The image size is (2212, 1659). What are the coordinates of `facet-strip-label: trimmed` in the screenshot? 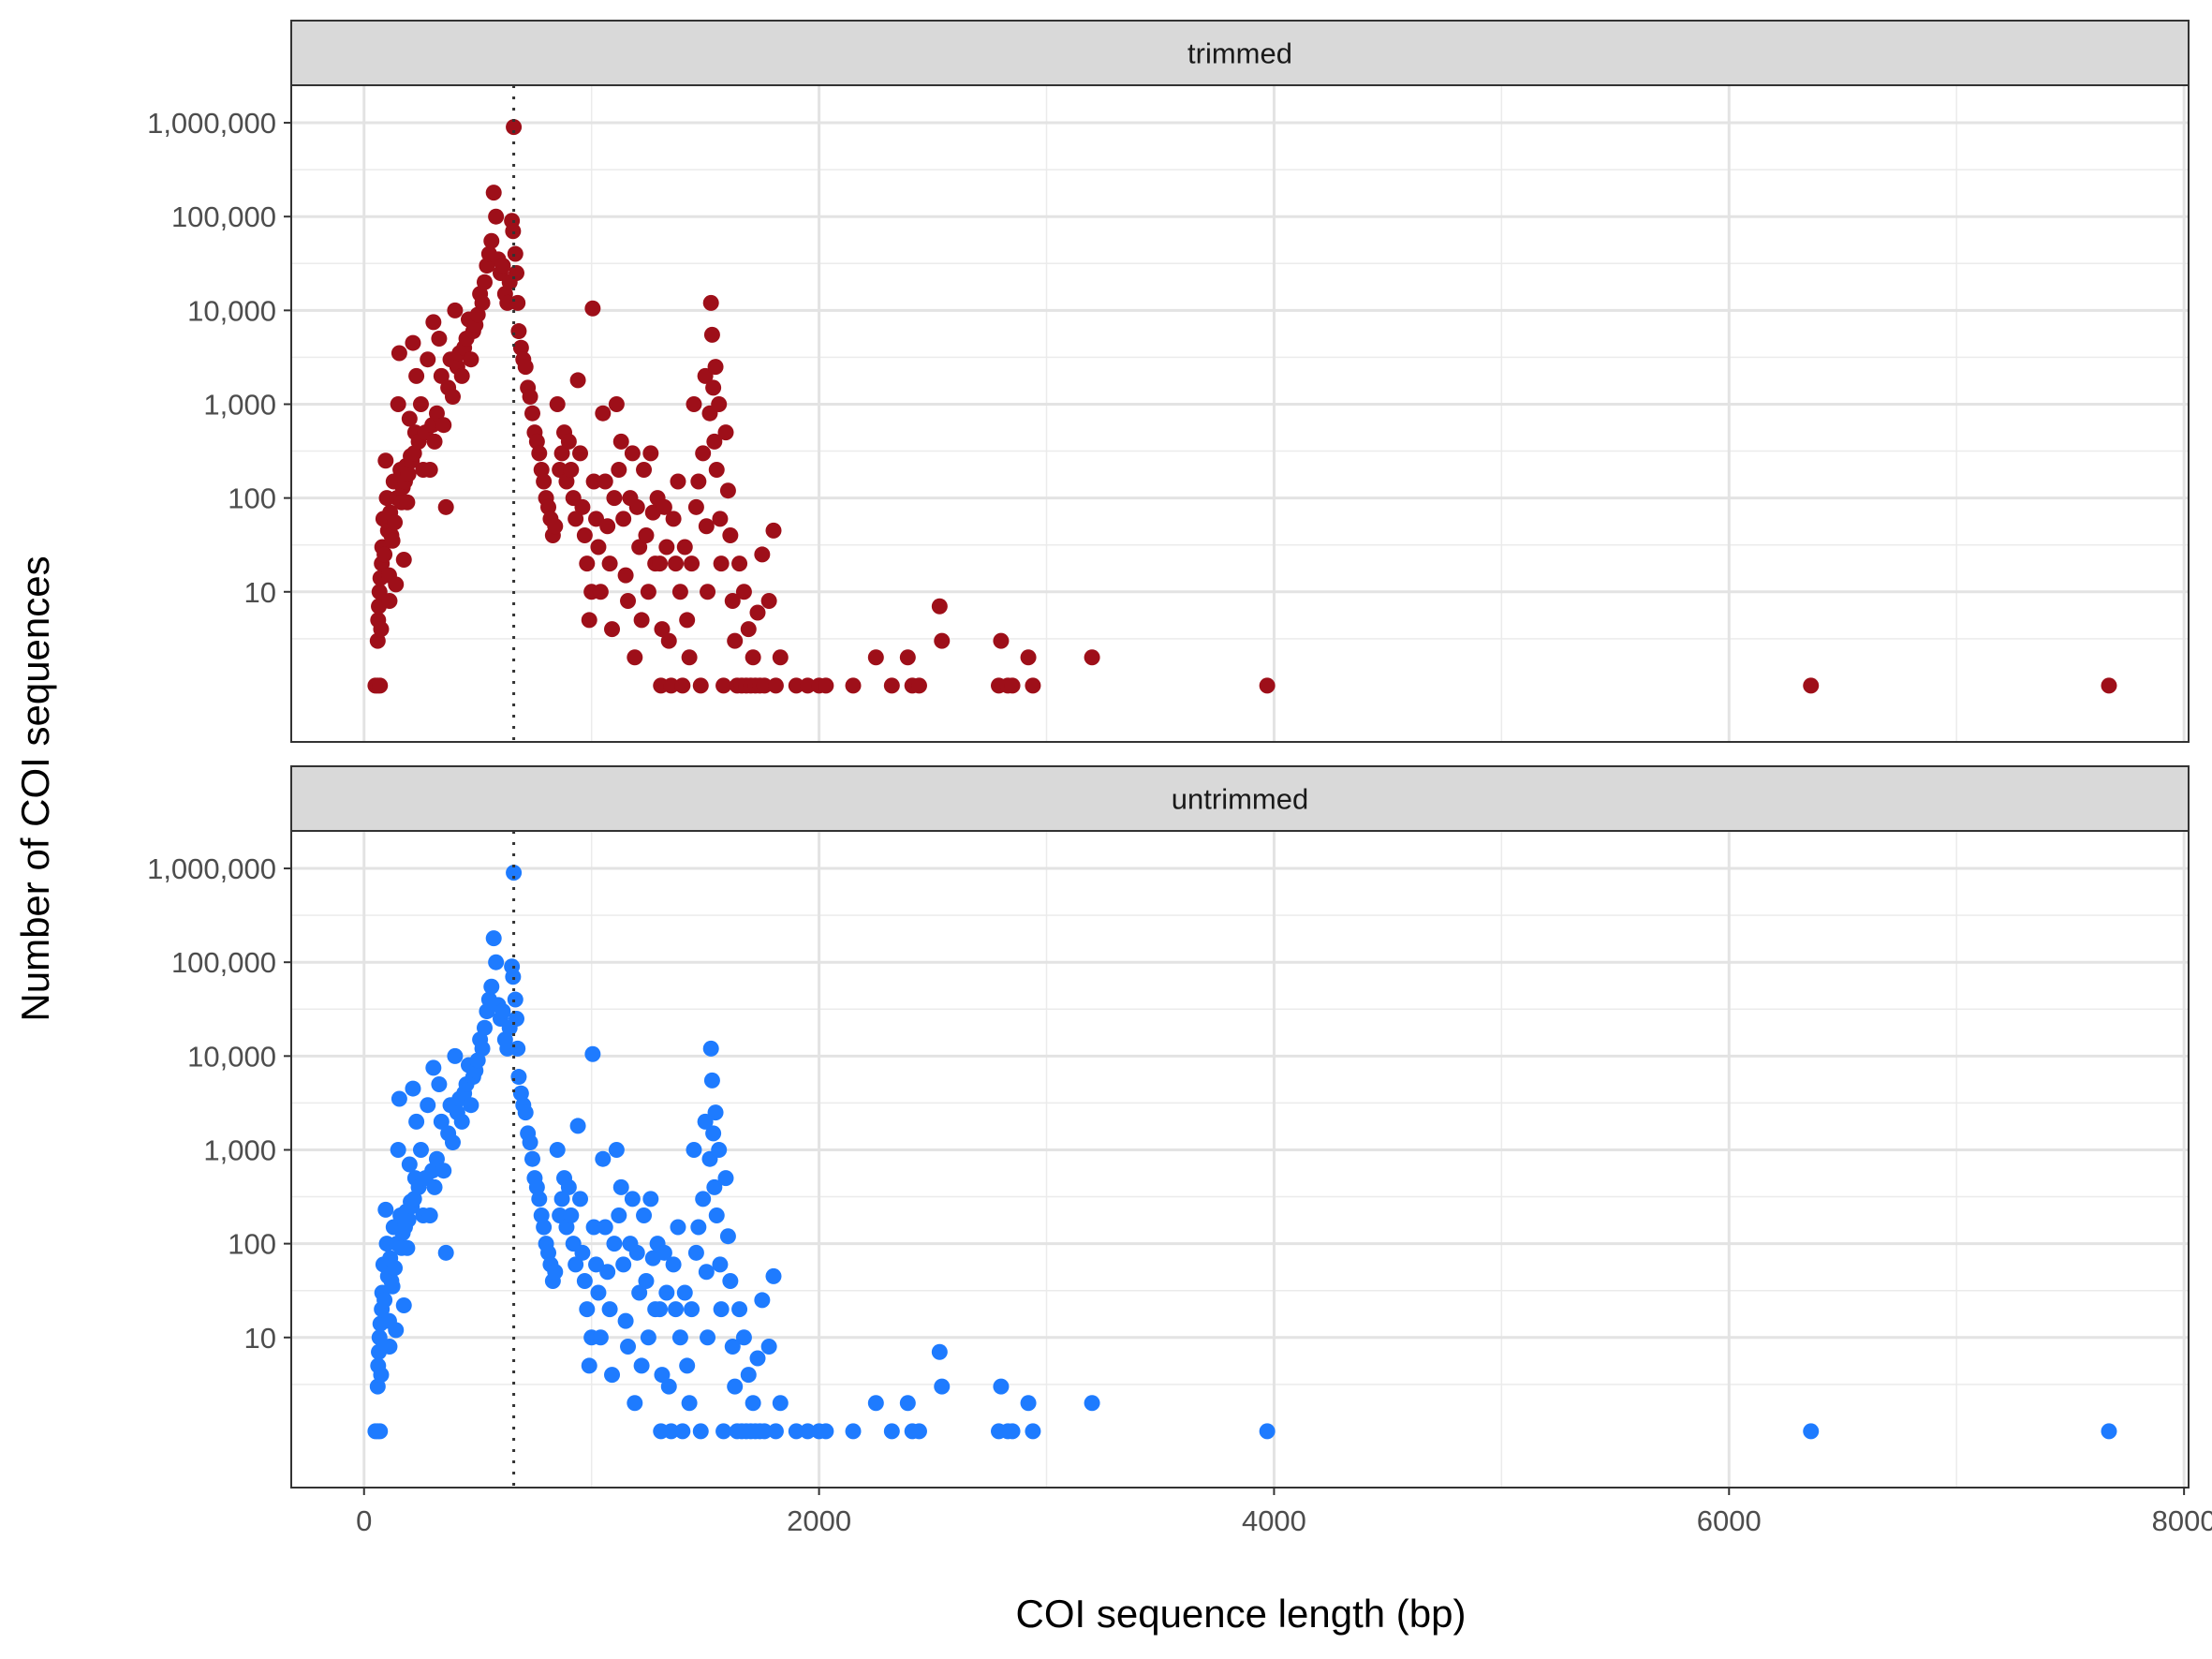 It's located at (1239, 53).